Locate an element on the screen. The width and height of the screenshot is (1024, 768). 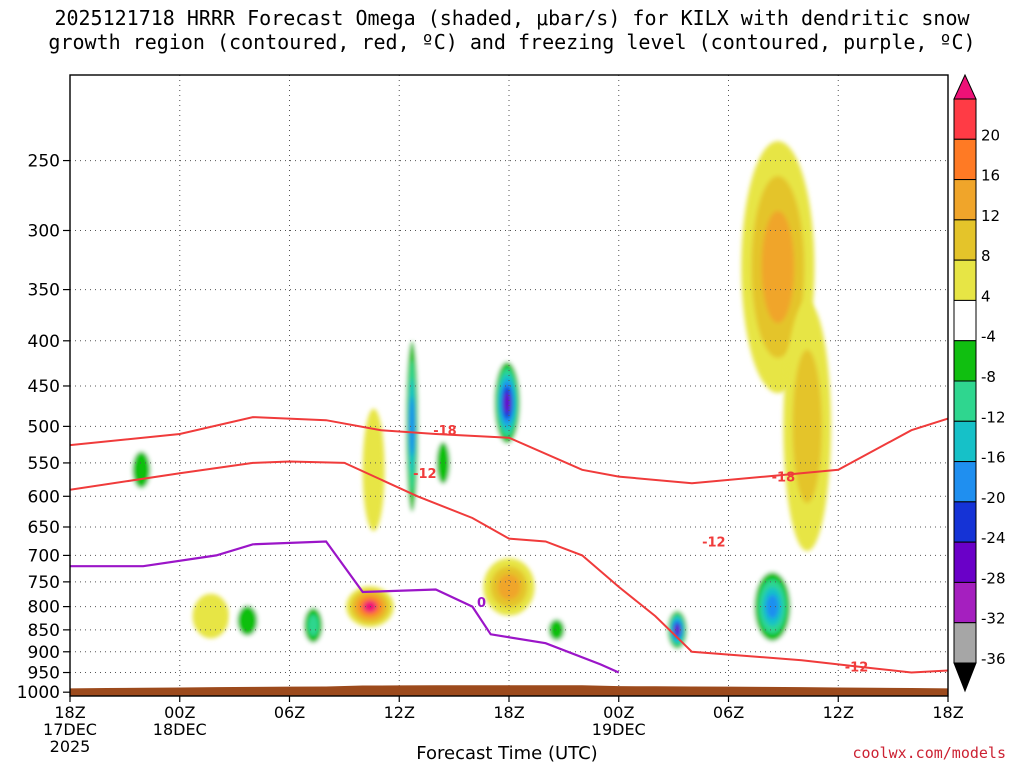
y-tick-label: 700 is located at coordinates (44, 556).